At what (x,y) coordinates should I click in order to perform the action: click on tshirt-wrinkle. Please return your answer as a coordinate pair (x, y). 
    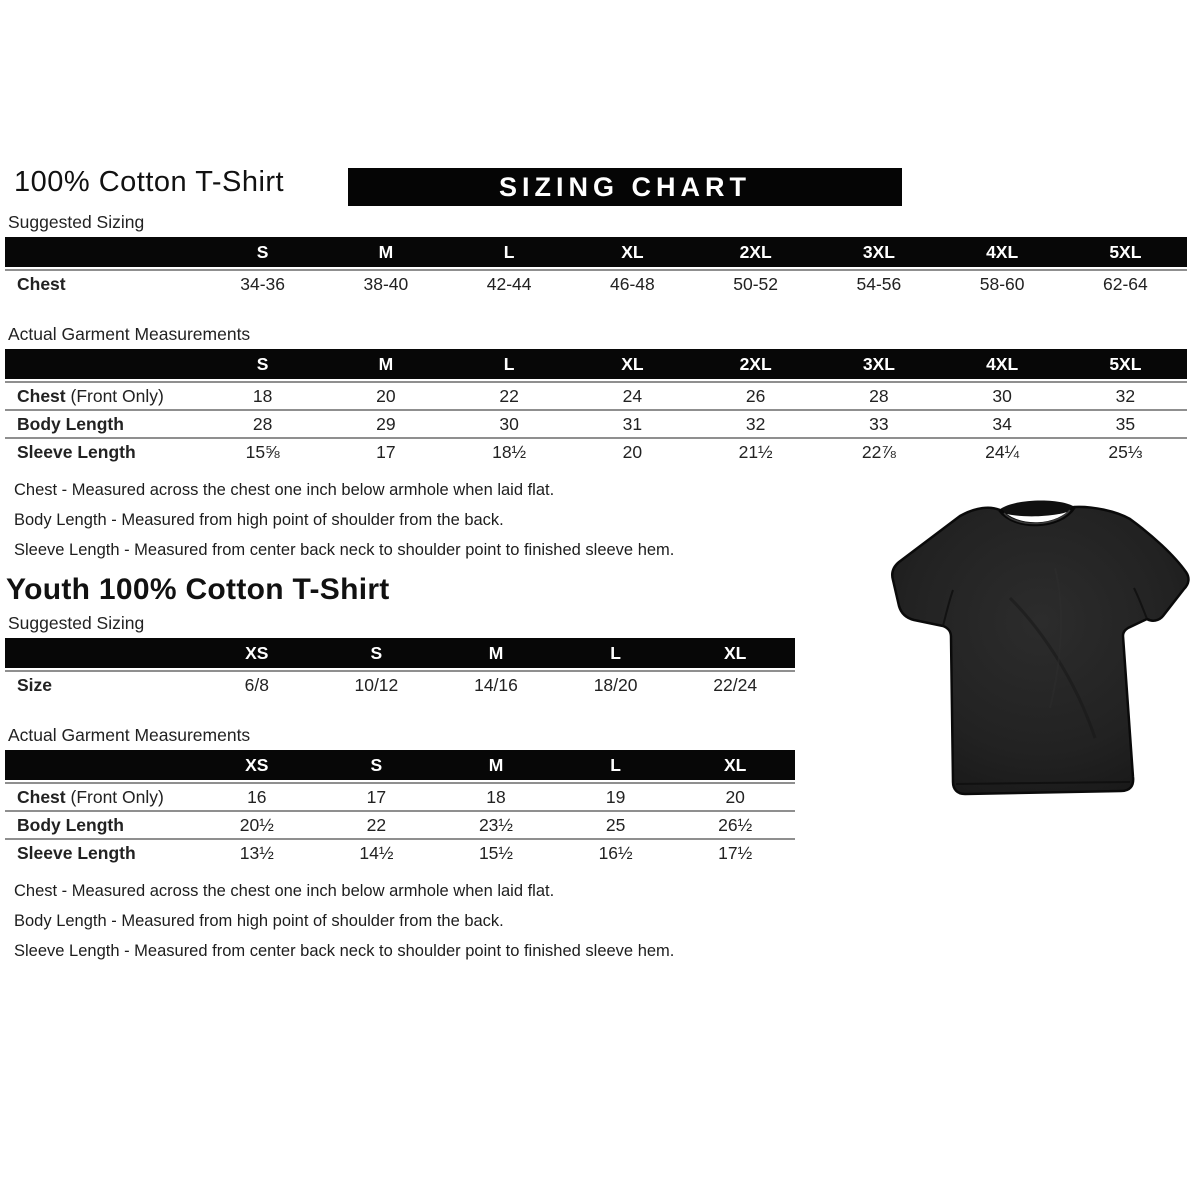
    Looking at the image, I should click on (1056, 638).